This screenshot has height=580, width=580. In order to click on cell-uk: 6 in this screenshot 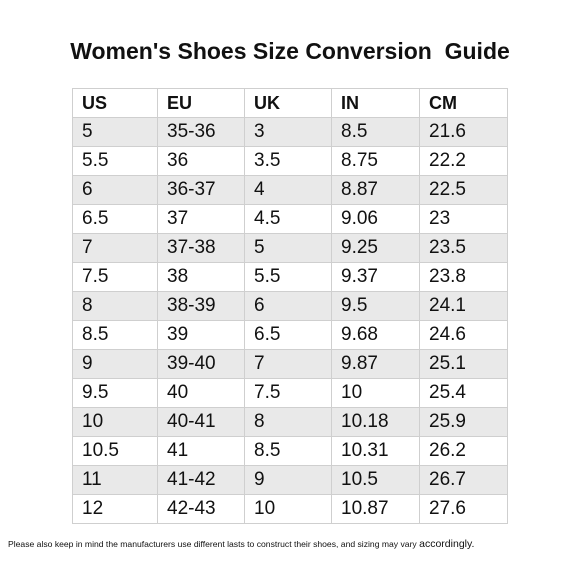, I will do `click(288, 306)`.